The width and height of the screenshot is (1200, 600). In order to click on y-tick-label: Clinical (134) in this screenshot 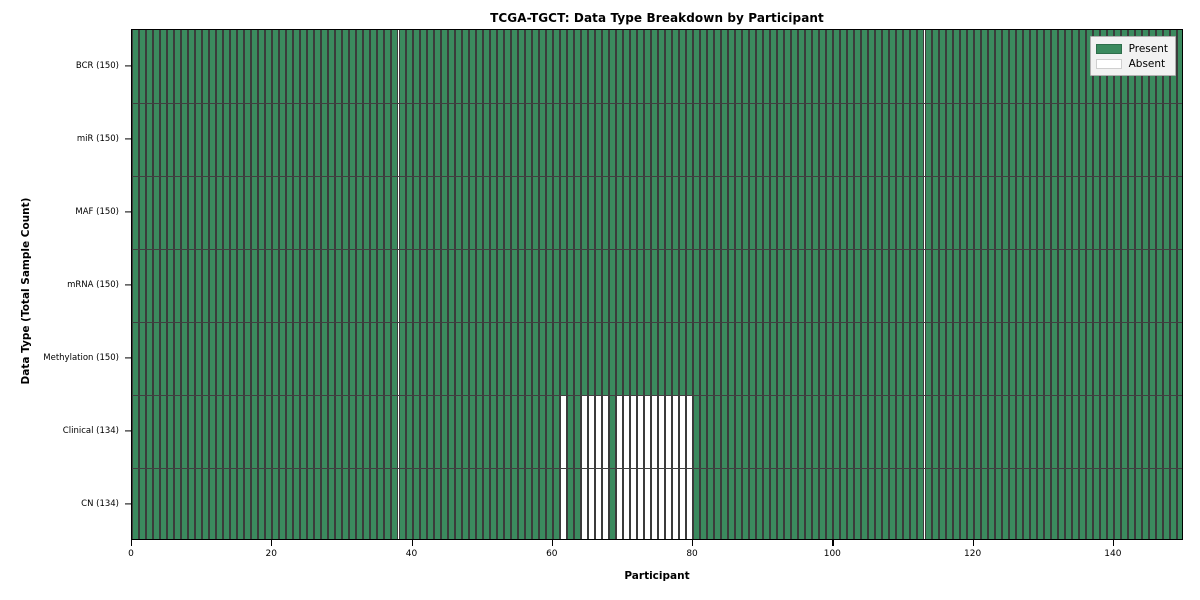, I will do `click(90, 430)`.